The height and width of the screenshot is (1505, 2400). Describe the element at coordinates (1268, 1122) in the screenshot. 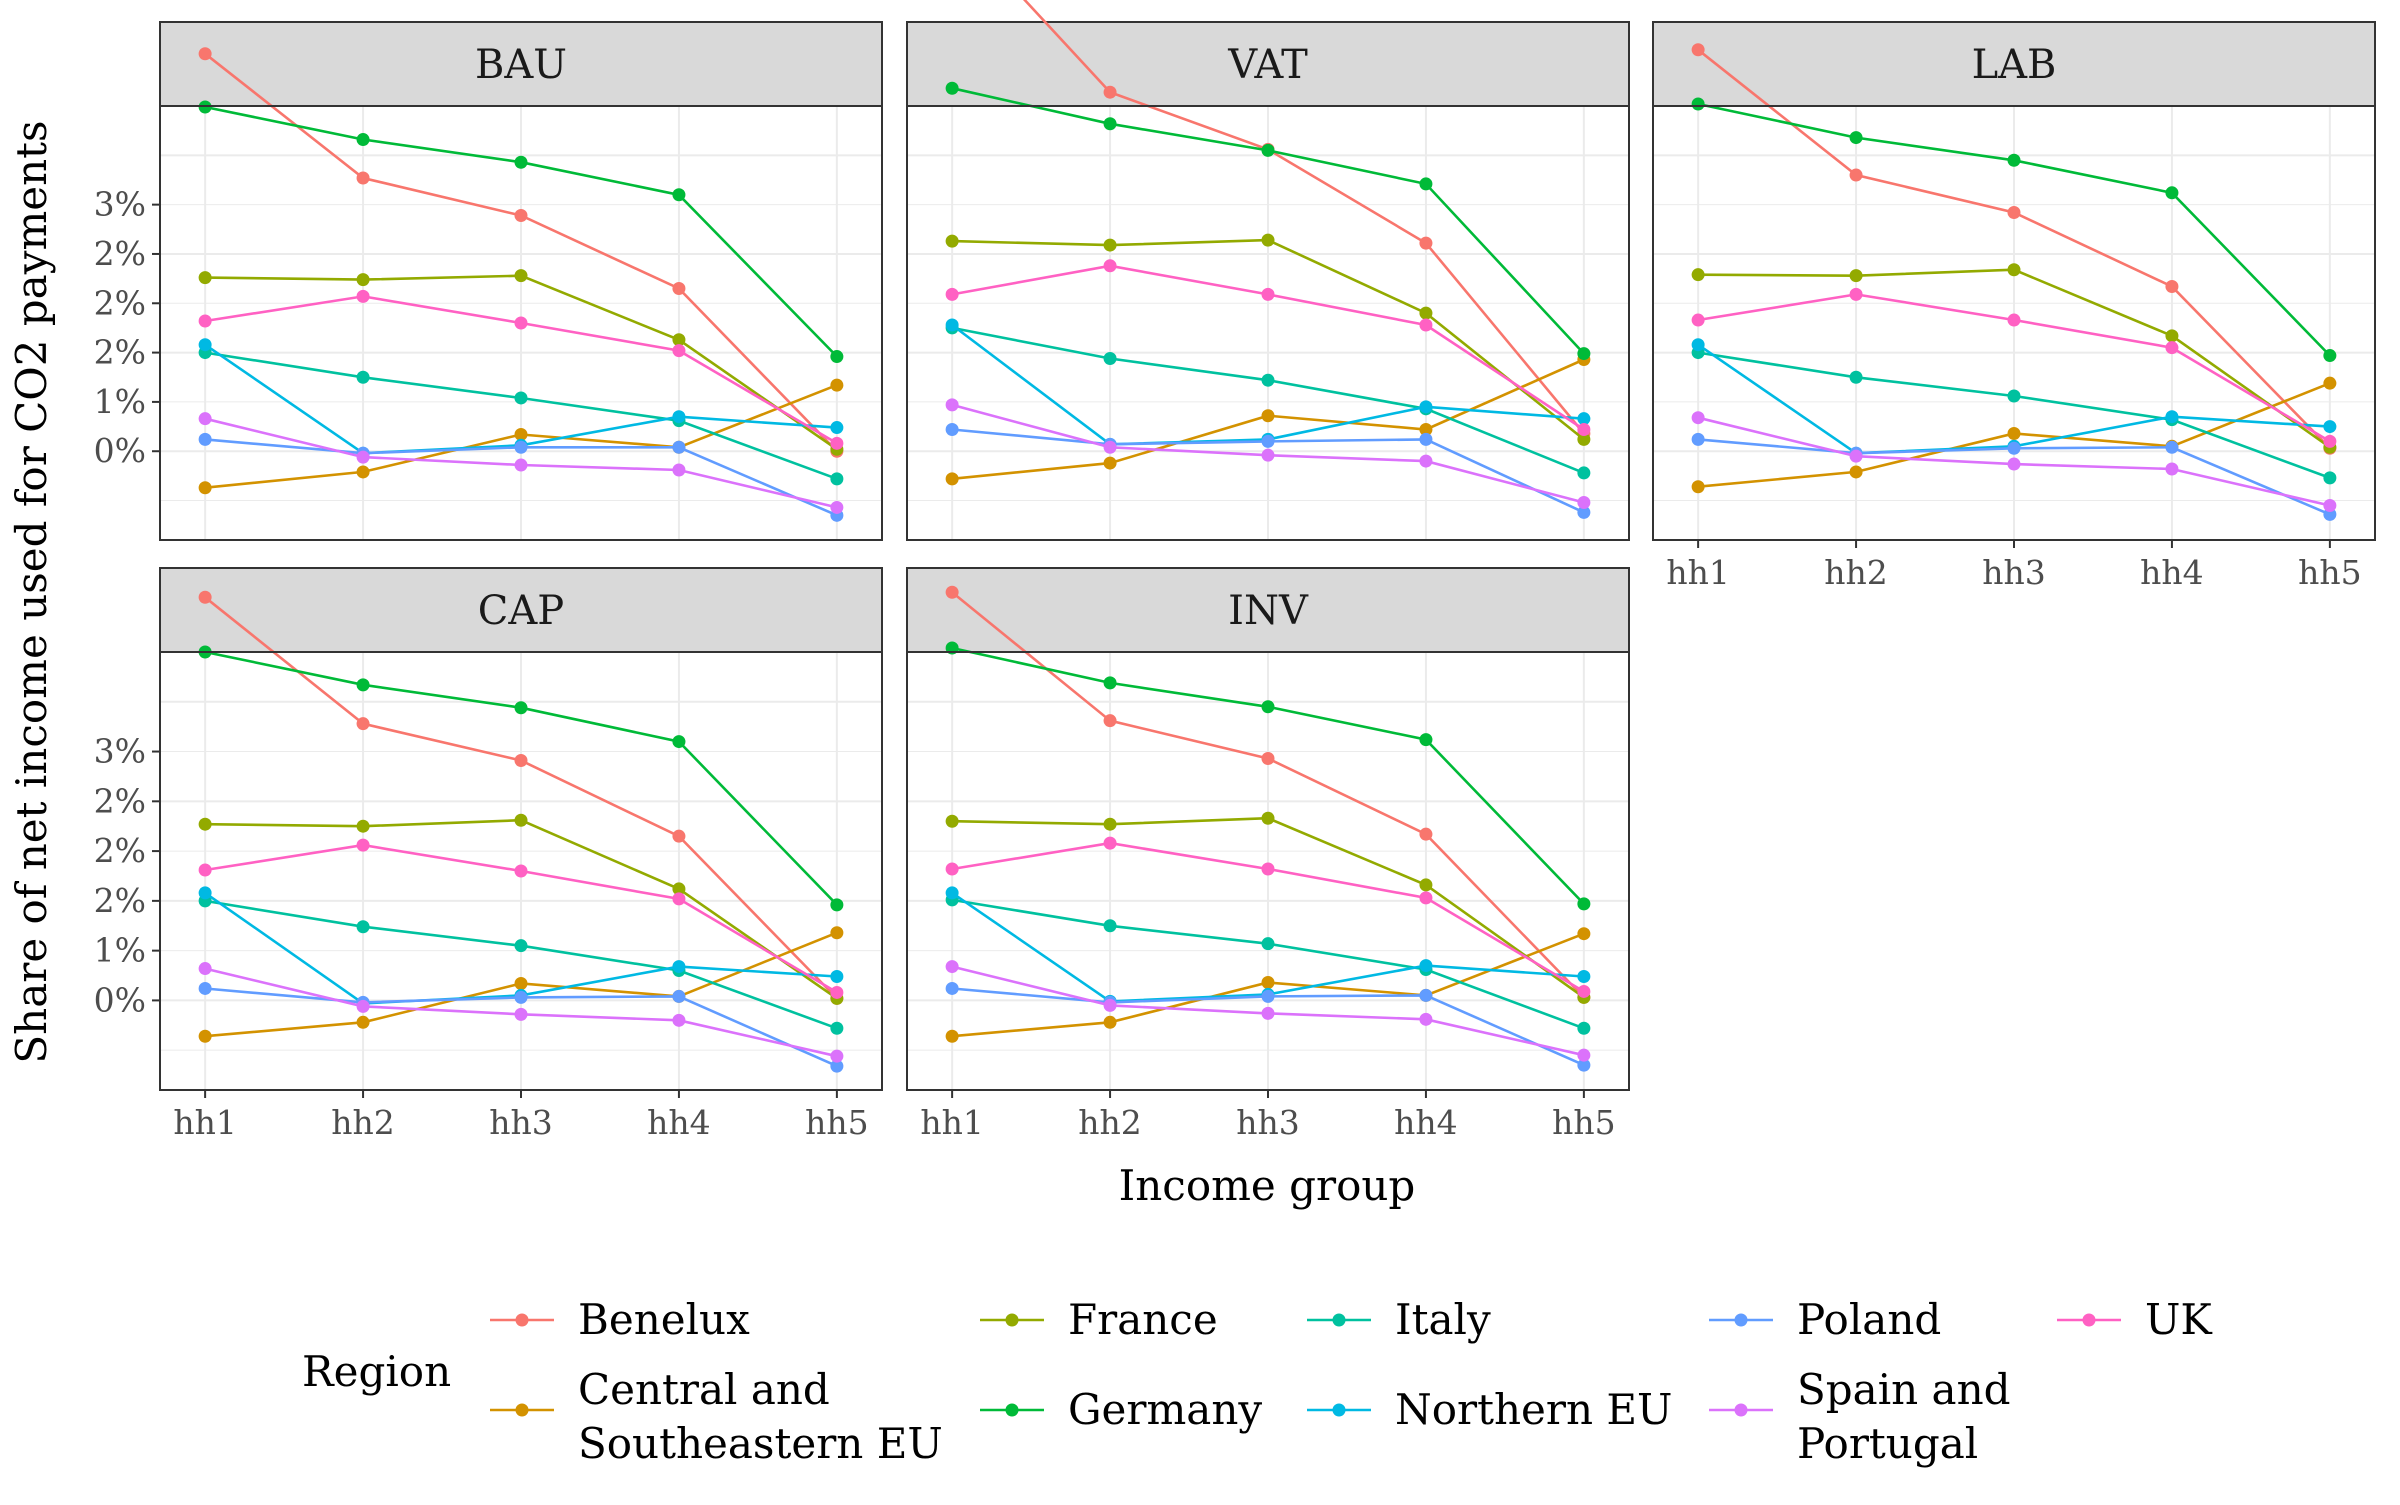

I see `x-tick-label: hh3` at that location.